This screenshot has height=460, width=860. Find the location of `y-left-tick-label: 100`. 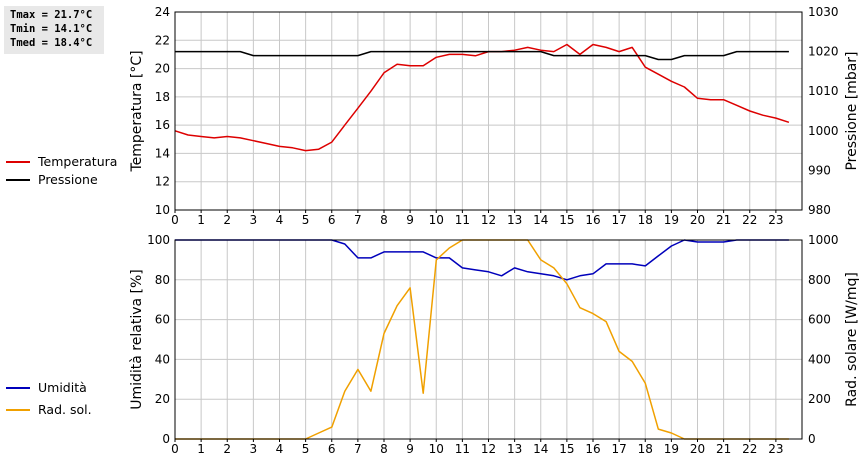

y-left-tick-label: 100 is located at coordinates (158, 240).